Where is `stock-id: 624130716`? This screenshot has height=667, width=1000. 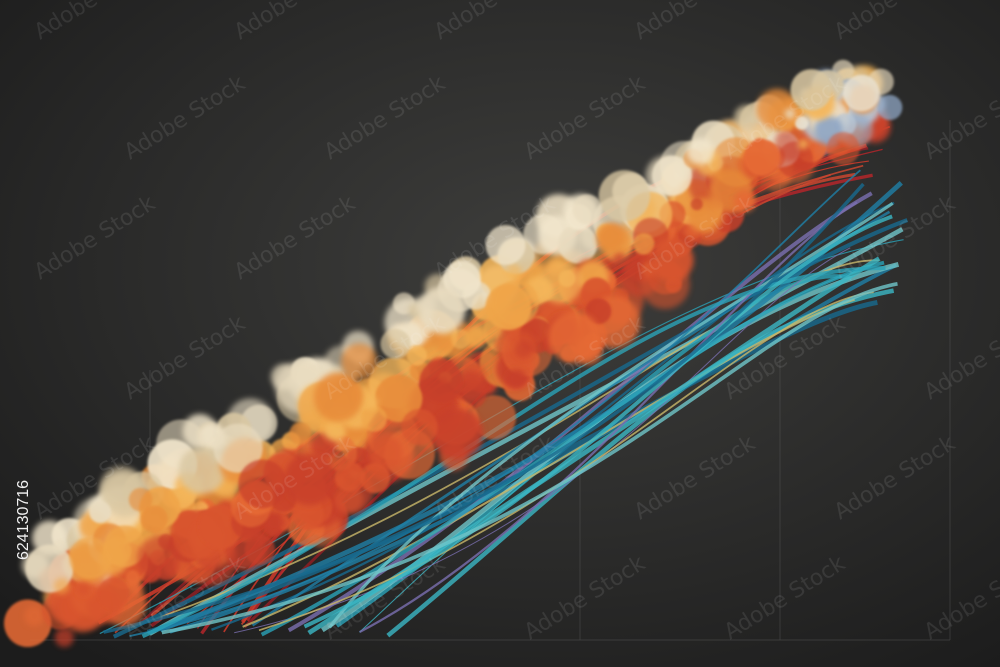 stock-id: 624130716 is located at coordinates (23, 520).